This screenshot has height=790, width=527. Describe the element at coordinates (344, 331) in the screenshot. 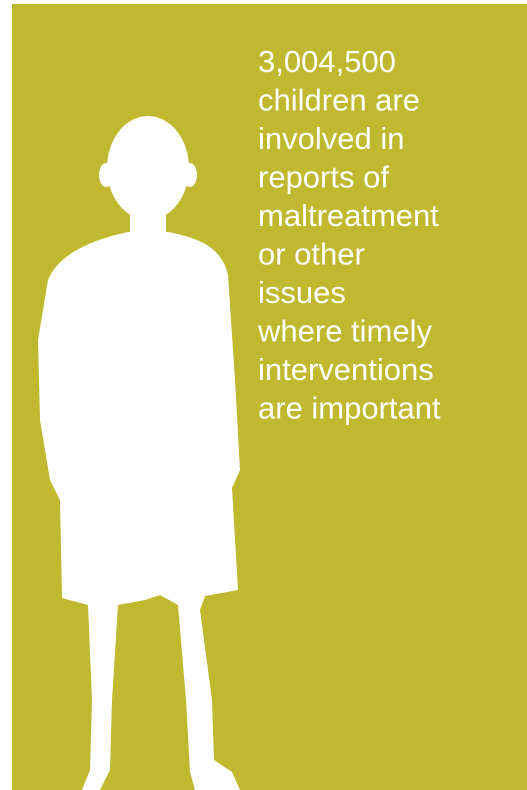

I see `description-line: where timely` at that location.